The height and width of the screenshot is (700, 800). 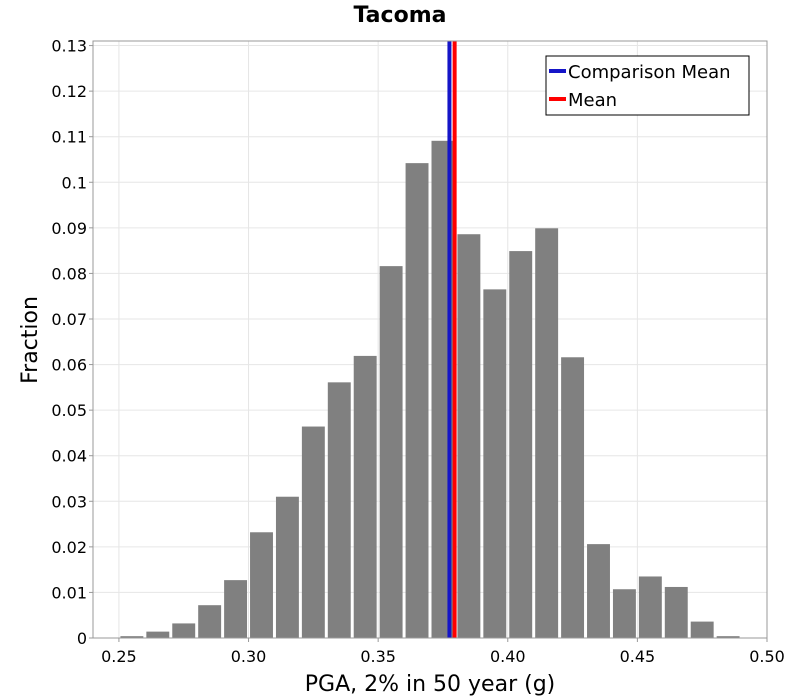 I want to click on x-tick-label: 0.35, so click(x=378, y=656).